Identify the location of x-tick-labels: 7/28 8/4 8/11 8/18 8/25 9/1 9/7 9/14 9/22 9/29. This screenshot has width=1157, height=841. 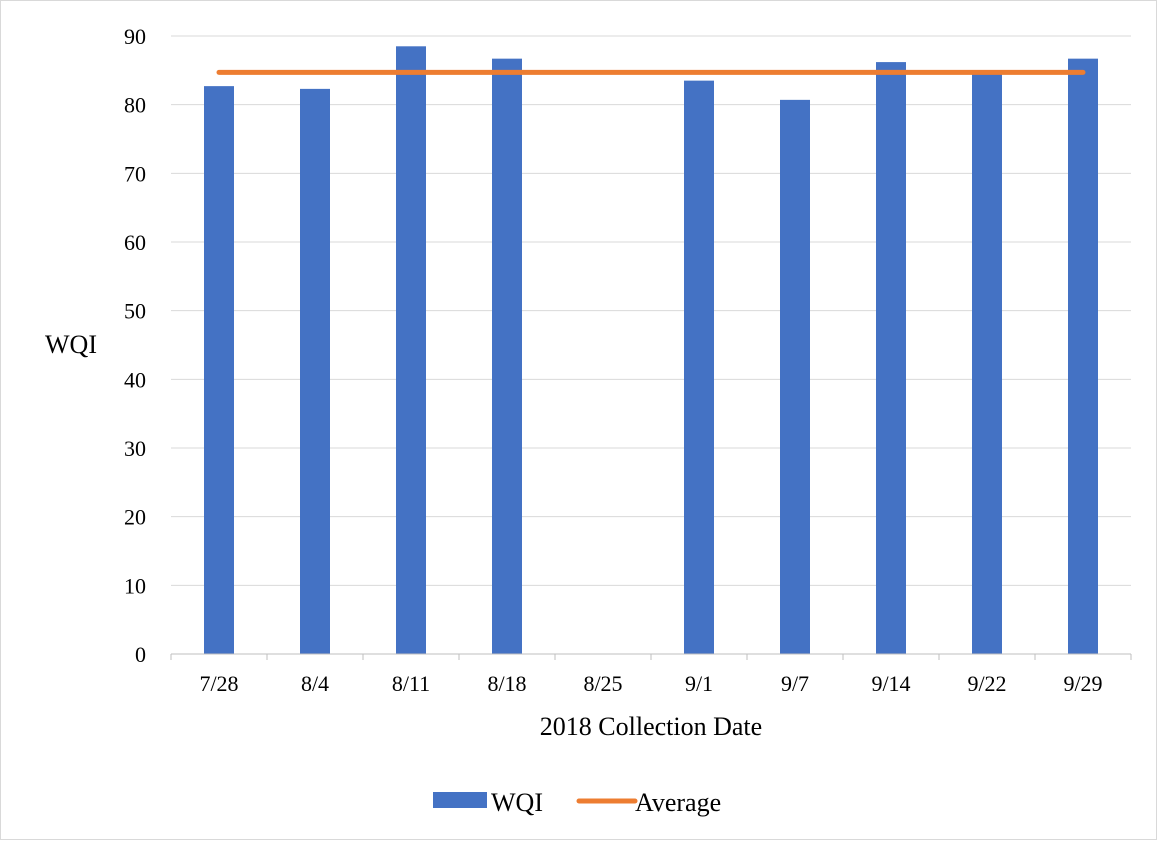
(650, 683).